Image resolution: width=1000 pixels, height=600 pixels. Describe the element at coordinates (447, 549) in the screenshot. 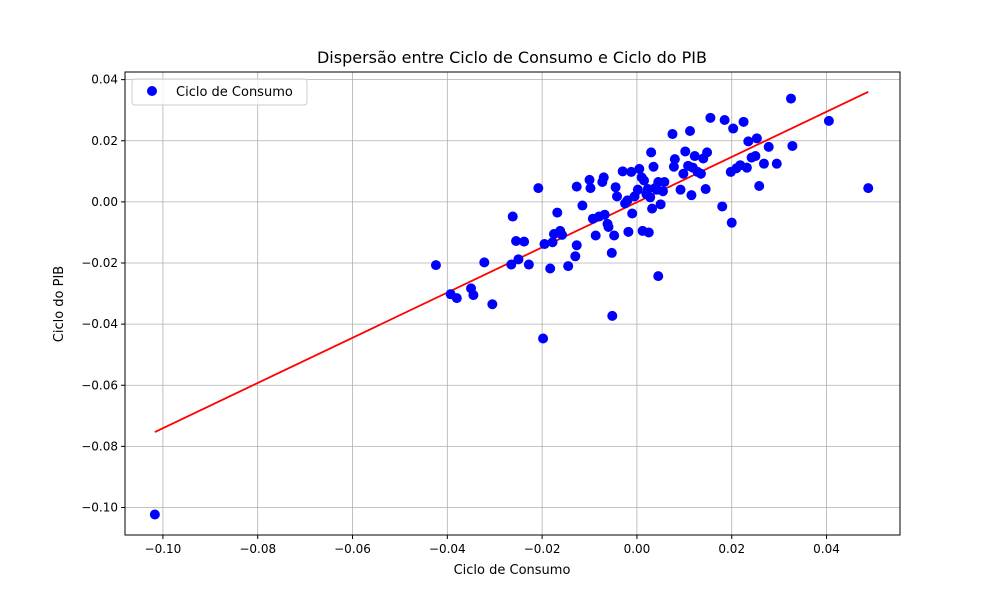

I see `x-tick-label: −0.04` at that location.